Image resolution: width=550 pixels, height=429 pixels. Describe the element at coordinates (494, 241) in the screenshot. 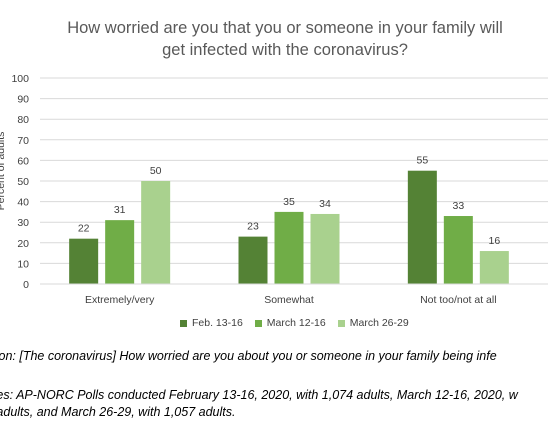

I see `data-label: 16` at that location.